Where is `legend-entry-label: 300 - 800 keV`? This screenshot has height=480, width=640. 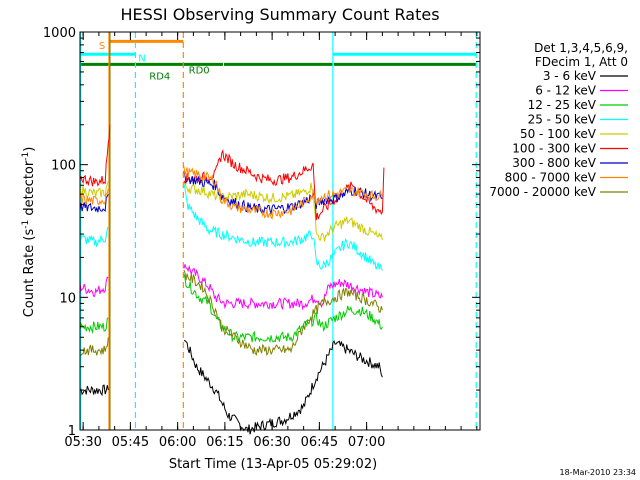 legend-entry-label: 300 - 800 keV is located at coordinates (554, 163).